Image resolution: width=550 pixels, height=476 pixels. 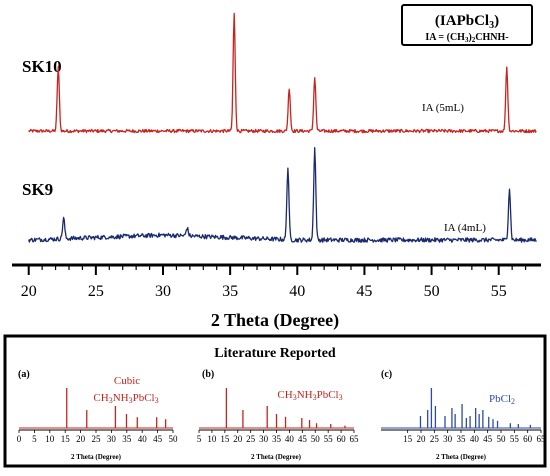 What do you see at coordinates (163, 291) in the screenshot?
I see `x-tick-label: 30` at bounding box center [163, 291].